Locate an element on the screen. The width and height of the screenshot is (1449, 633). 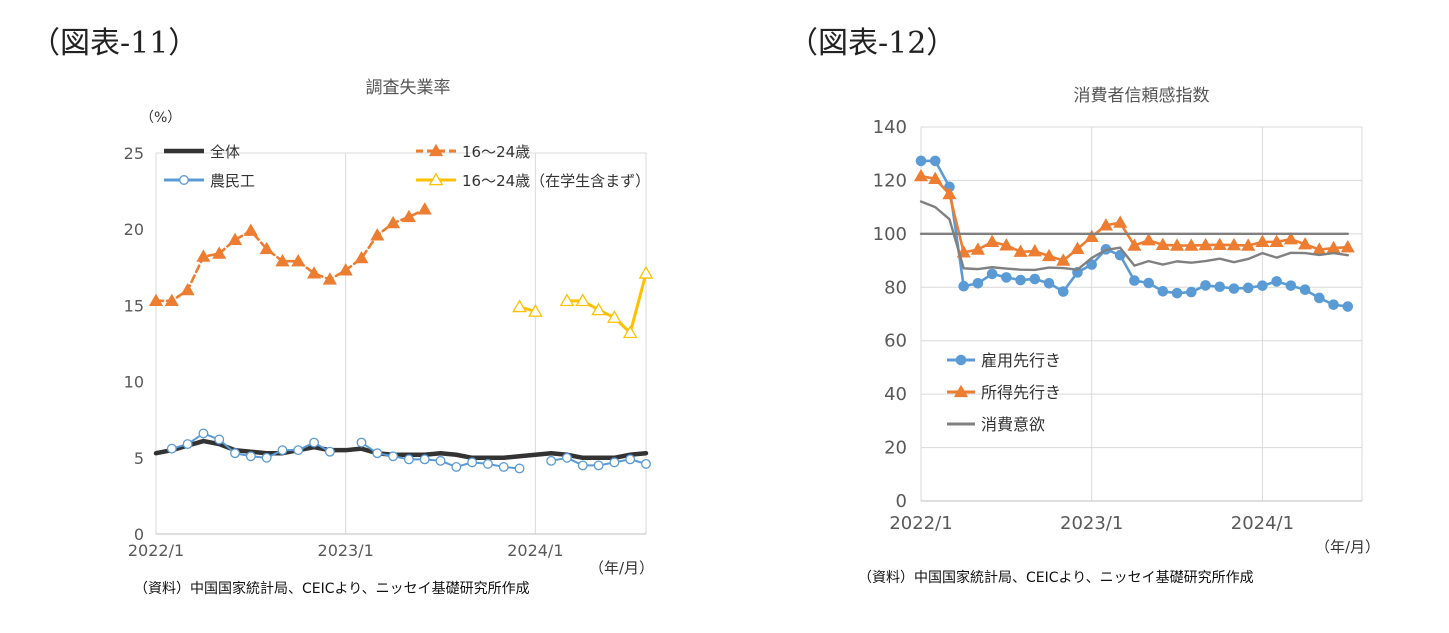
y-tick-labels: 0 20 40 60 80 100 120 140 is located at coordinates (890, 314).